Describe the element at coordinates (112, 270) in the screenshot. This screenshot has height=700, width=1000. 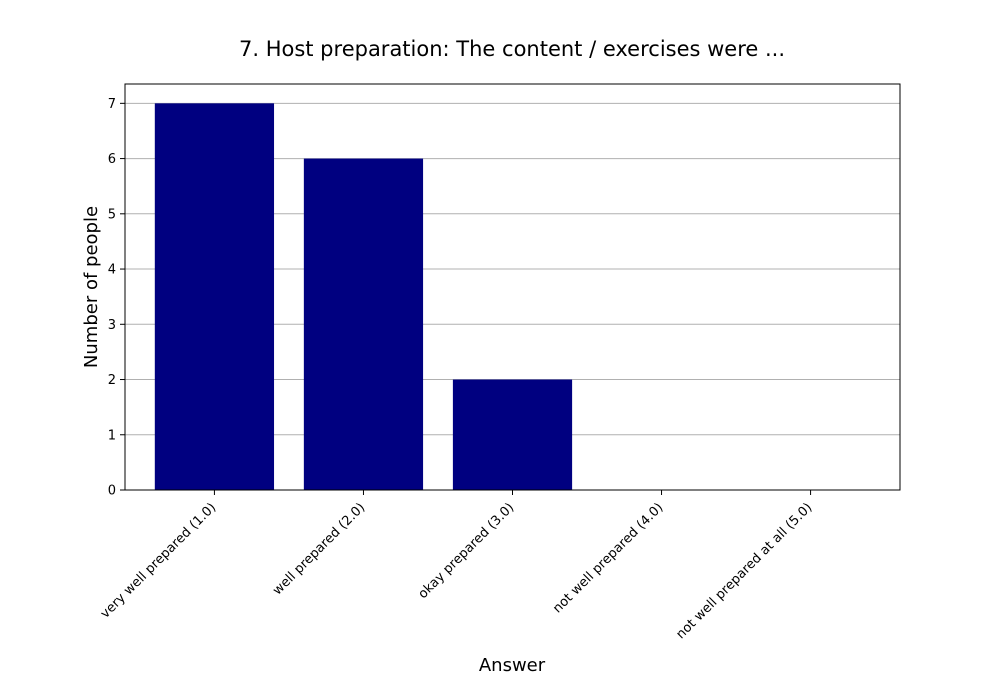
I see `y-tick-label: 4` at that location.